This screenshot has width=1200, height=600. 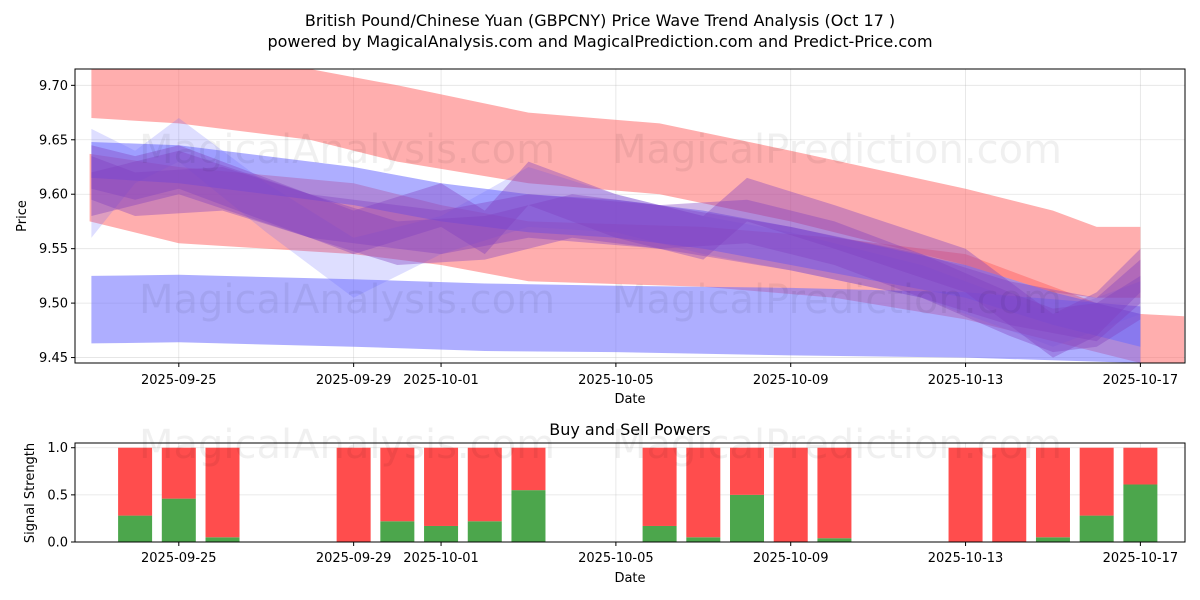 What do you see at coordinates (966, 380) in the screenshot?
I see `price-xtick-label: 2025-10-13` at bounding box center [966, 380].